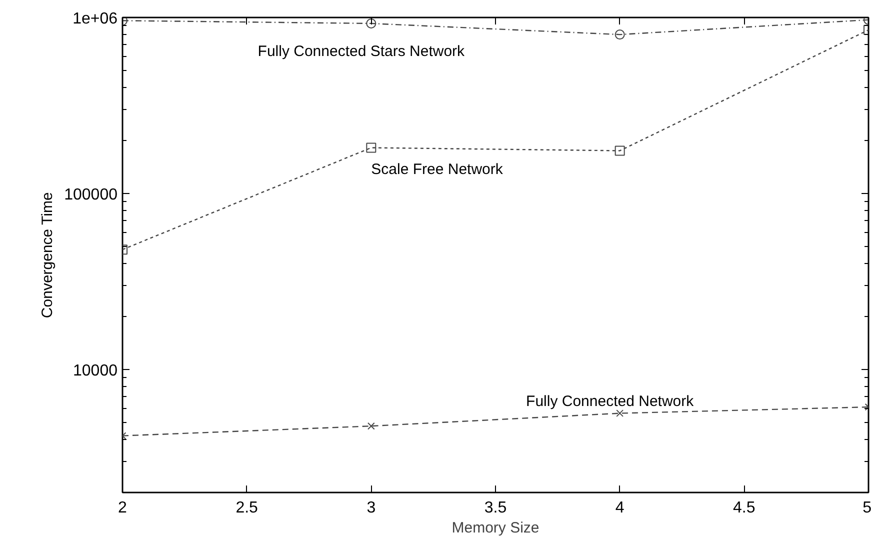 The image size is (871, 545). What do you see at coordinates (95, 371) in the screenshot?
I see `y-tick-label: 10000` at bounding box center [95, 371].